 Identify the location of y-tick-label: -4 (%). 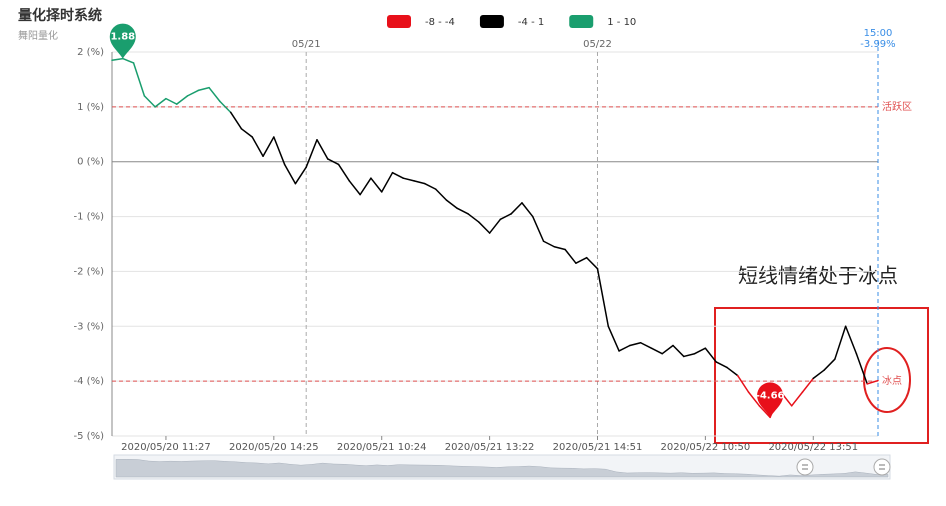
(89, 381).